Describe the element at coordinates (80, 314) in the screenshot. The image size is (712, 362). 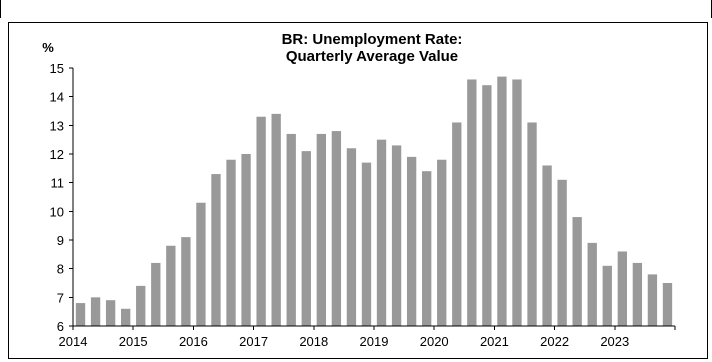
I see `bar-2014-q1` at that location.